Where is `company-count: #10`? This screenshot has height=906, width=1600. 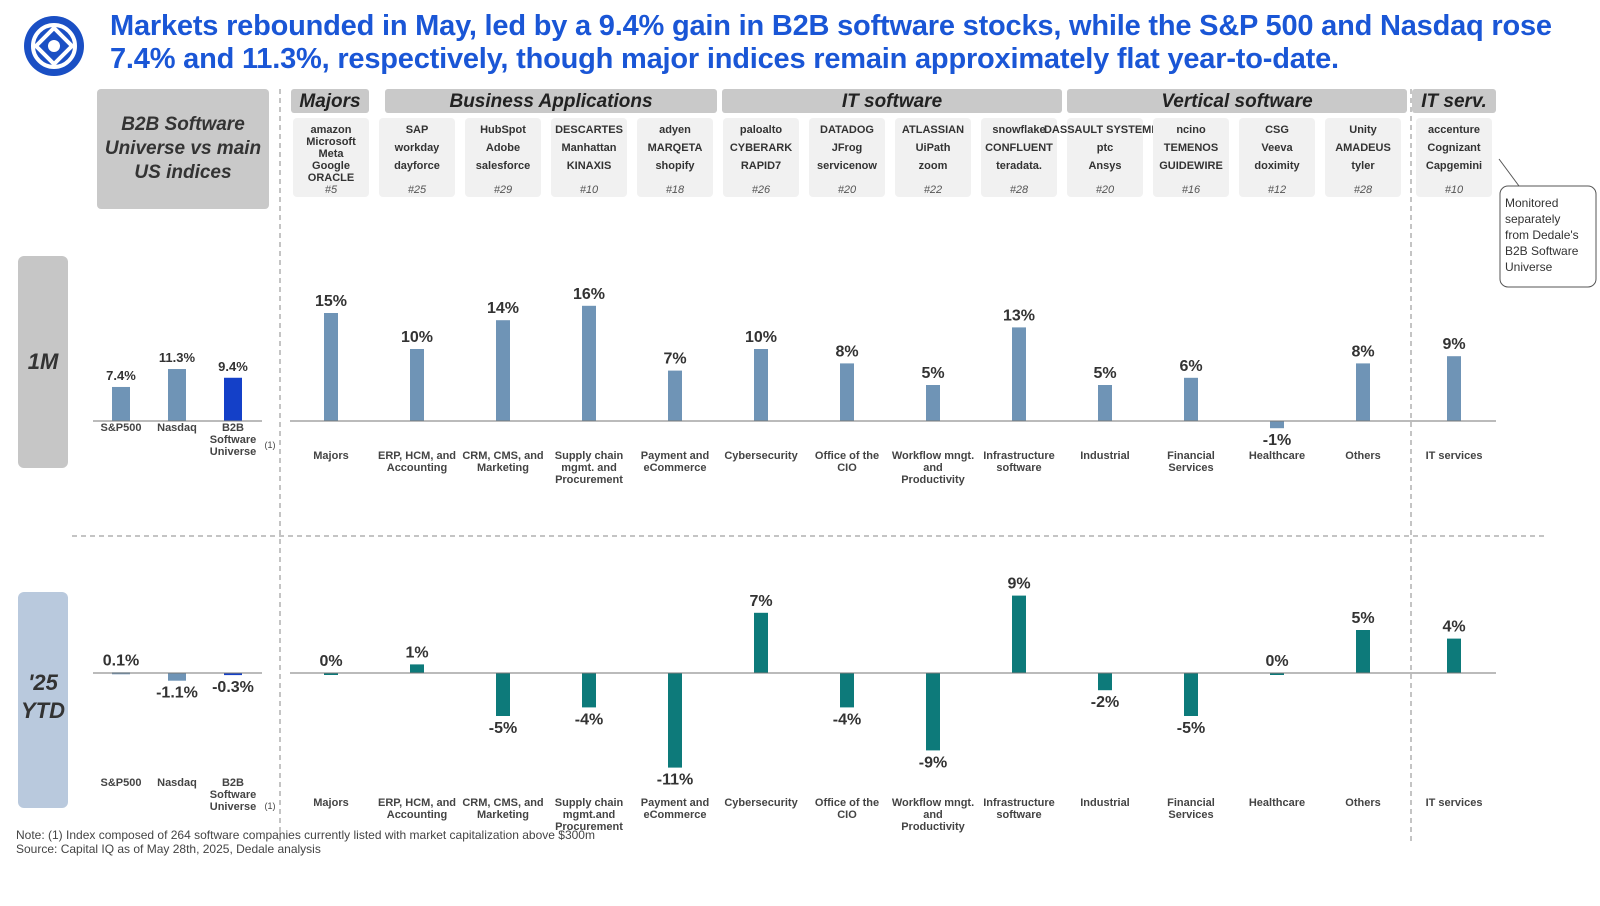 company-count: #10 is located at coordinates (1454, 190).